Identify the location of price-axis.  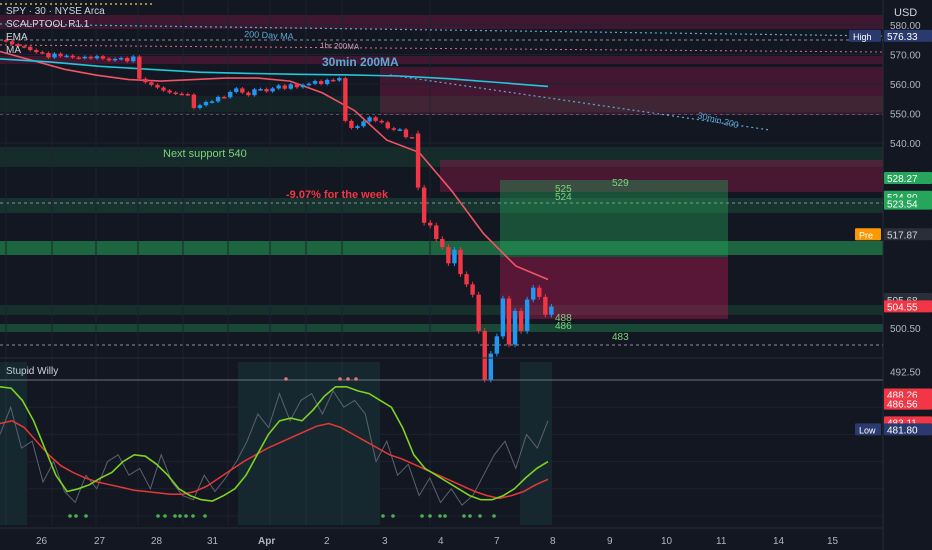
(907, 262).